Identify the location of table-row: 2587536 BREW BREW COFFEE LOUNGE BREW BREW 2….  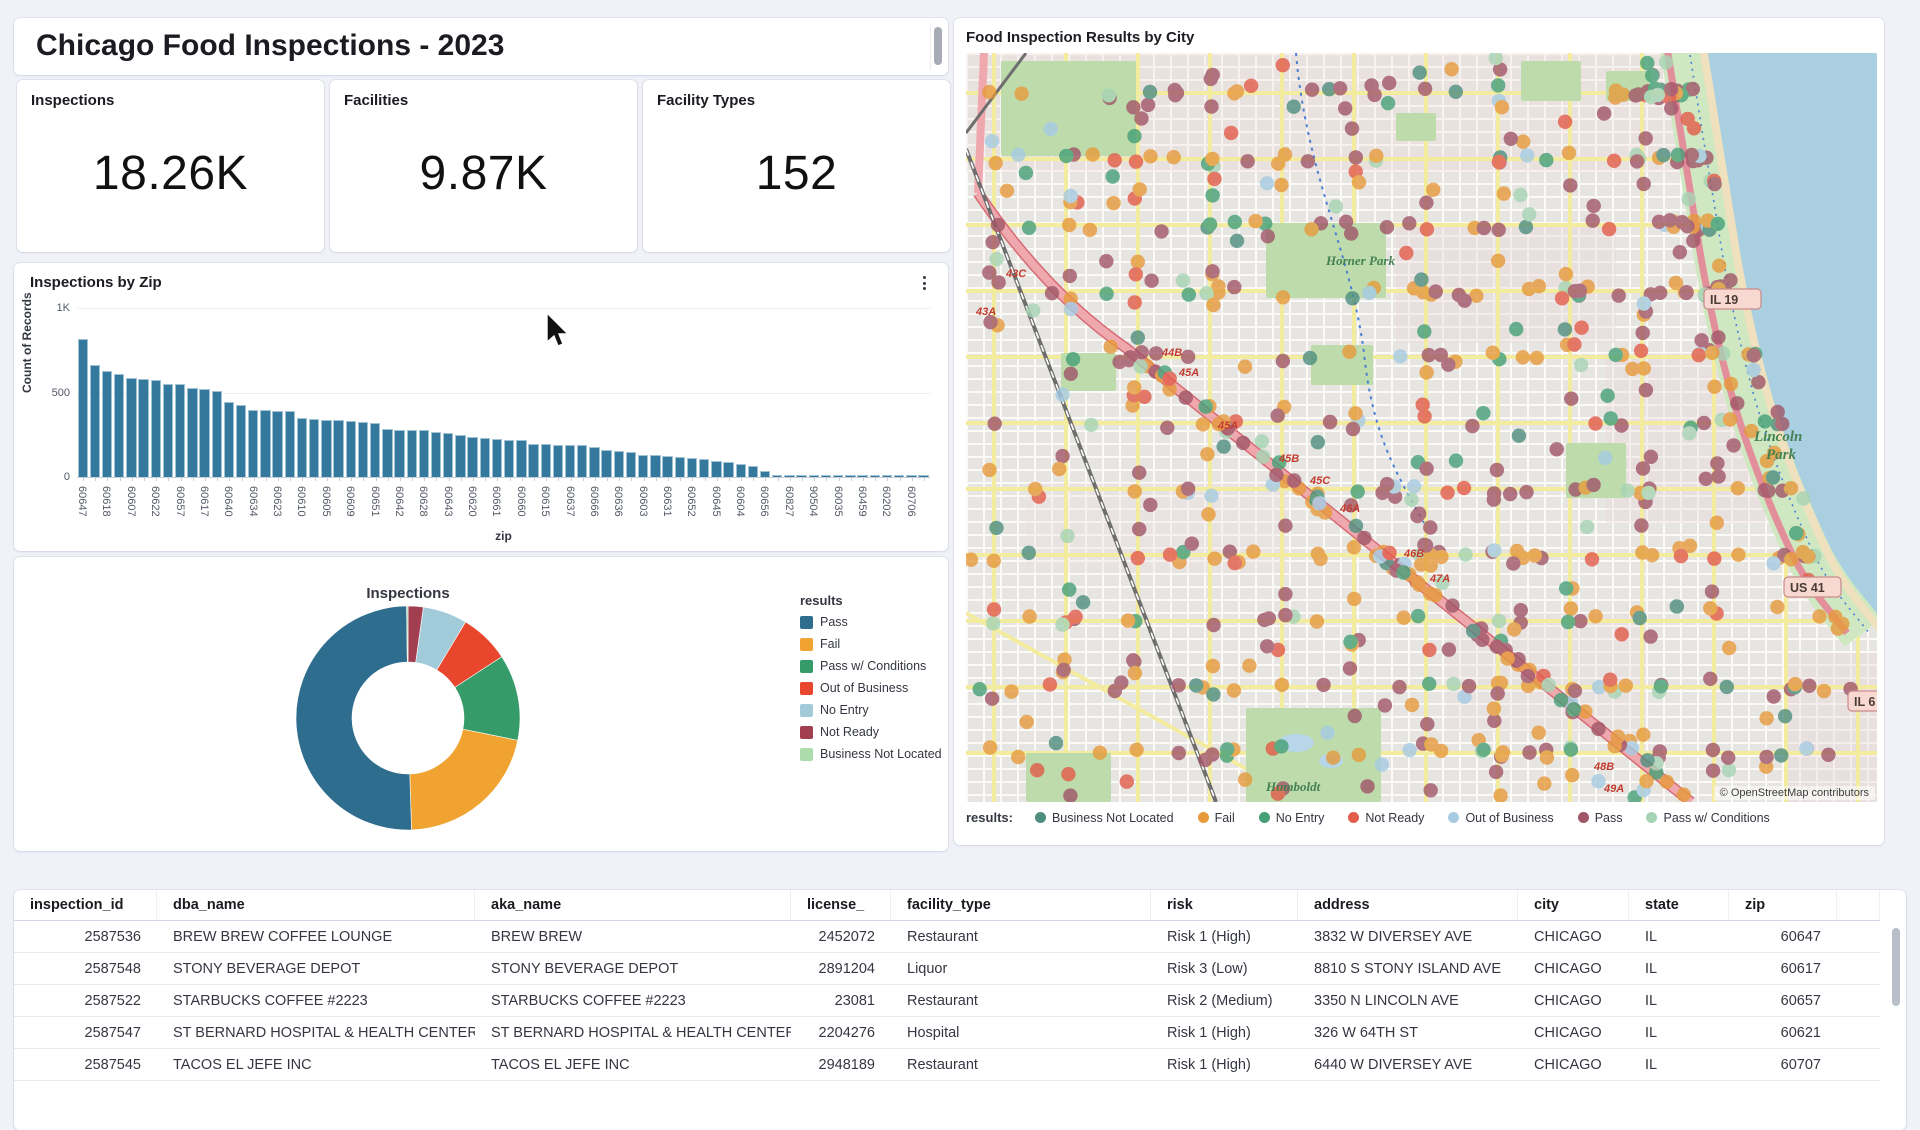
(947, 937).